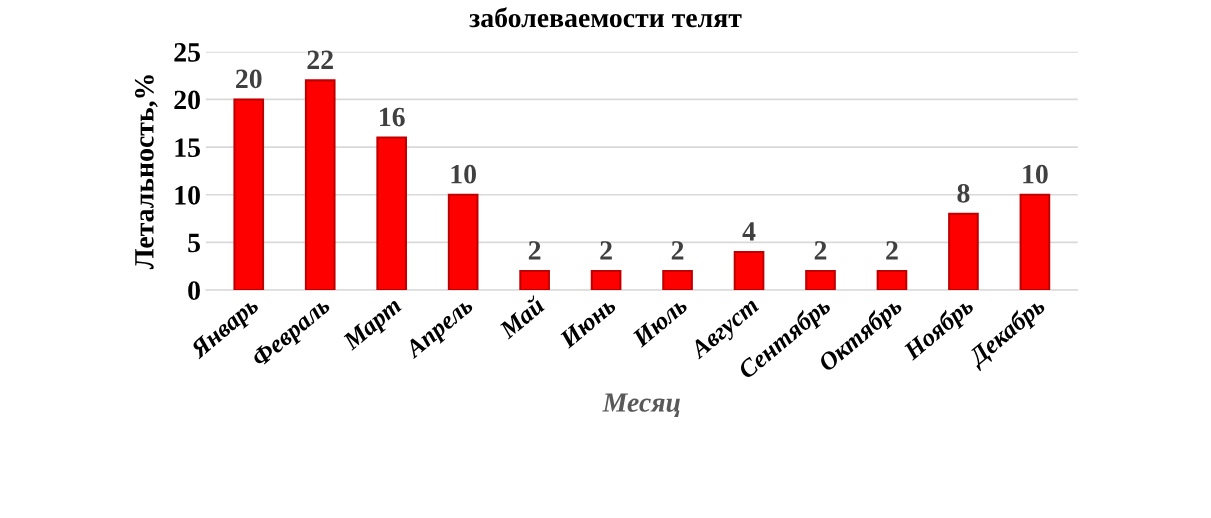 The image size is (1211, 518). Describe the element at coordinates (187, 100) in the screenshot. I see `y-tick-label: 20` at that location.